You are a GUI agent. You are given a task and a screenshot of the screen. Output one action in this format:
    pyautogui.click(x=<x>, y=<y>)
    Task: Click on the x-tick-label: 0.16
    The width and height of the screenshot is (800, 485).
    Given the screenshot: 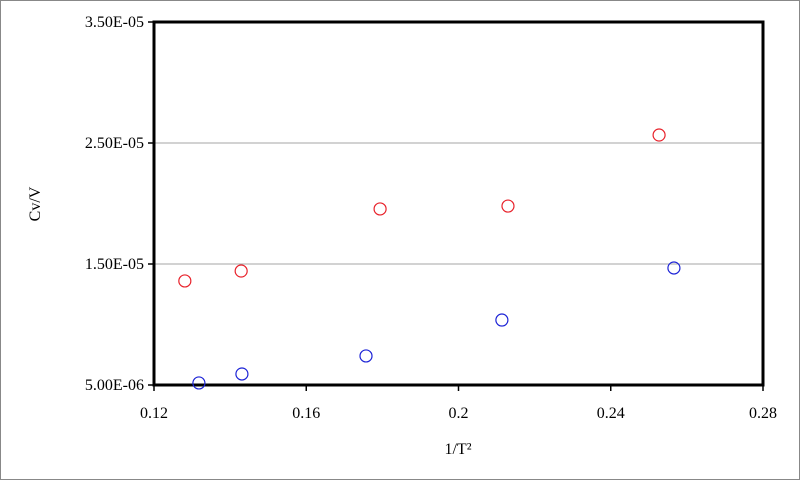 What is the action you would take?
    pyautogui.click(x=306, y=413)
    